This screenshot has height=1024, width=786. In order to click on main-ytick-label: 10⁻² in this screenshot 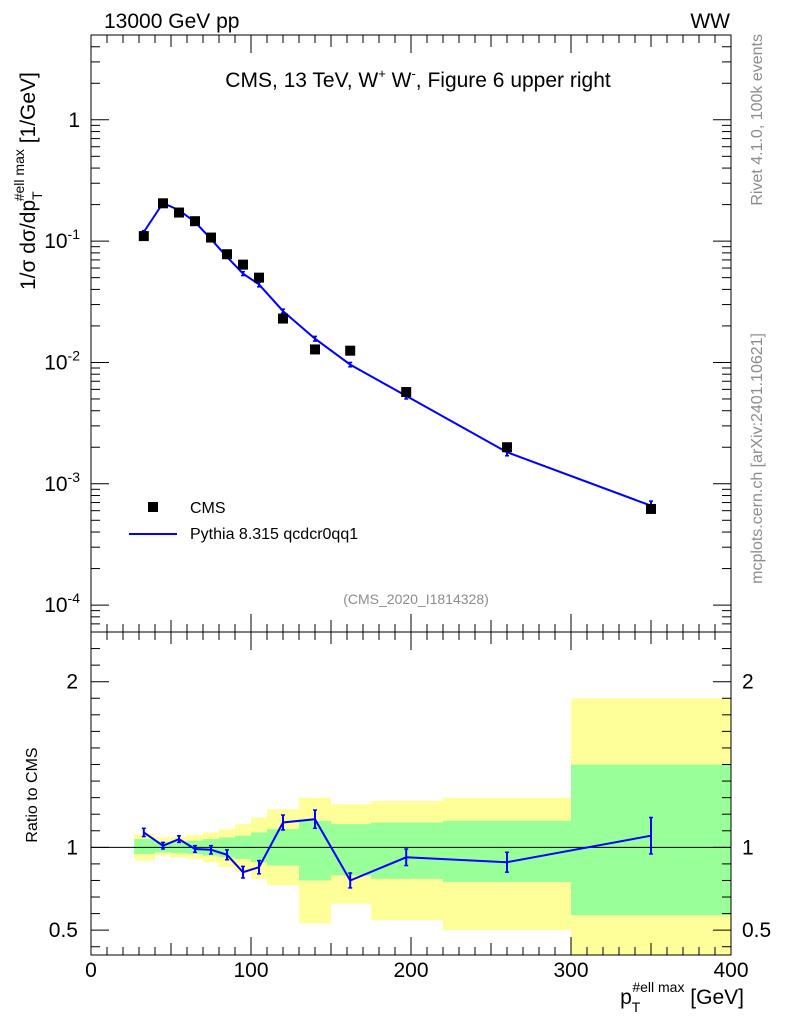, I will do `click(62, 360)`.